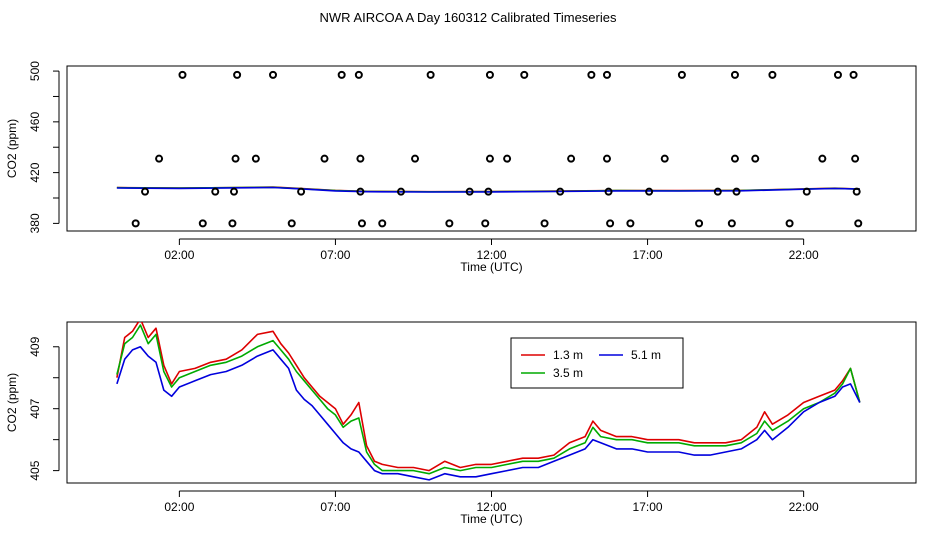 The width and height of the screenshot is (936, 540). What do you see at coordinates (35, 122) in the screenshot?
I see `y-tick-label: 460` at bounding box center [35, 122].